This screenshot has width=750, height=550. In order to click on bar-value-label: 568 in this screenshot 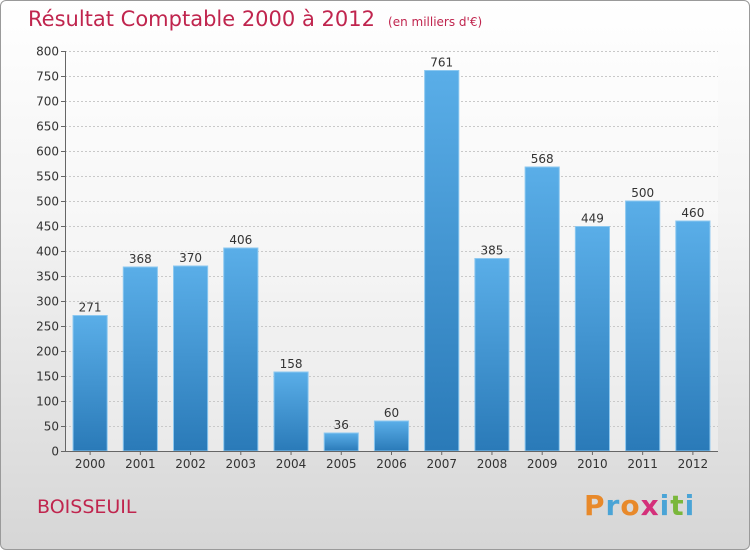, I will do `click(542, 159)`.